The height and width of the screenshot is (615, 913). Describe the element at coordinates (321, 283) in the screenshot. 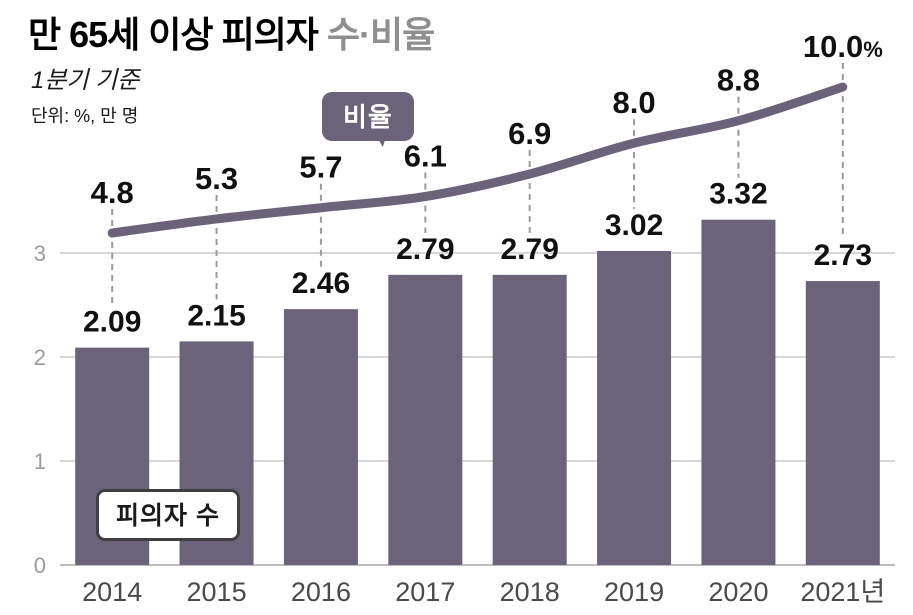

I see `bar-value-label: 2.46` at that location.